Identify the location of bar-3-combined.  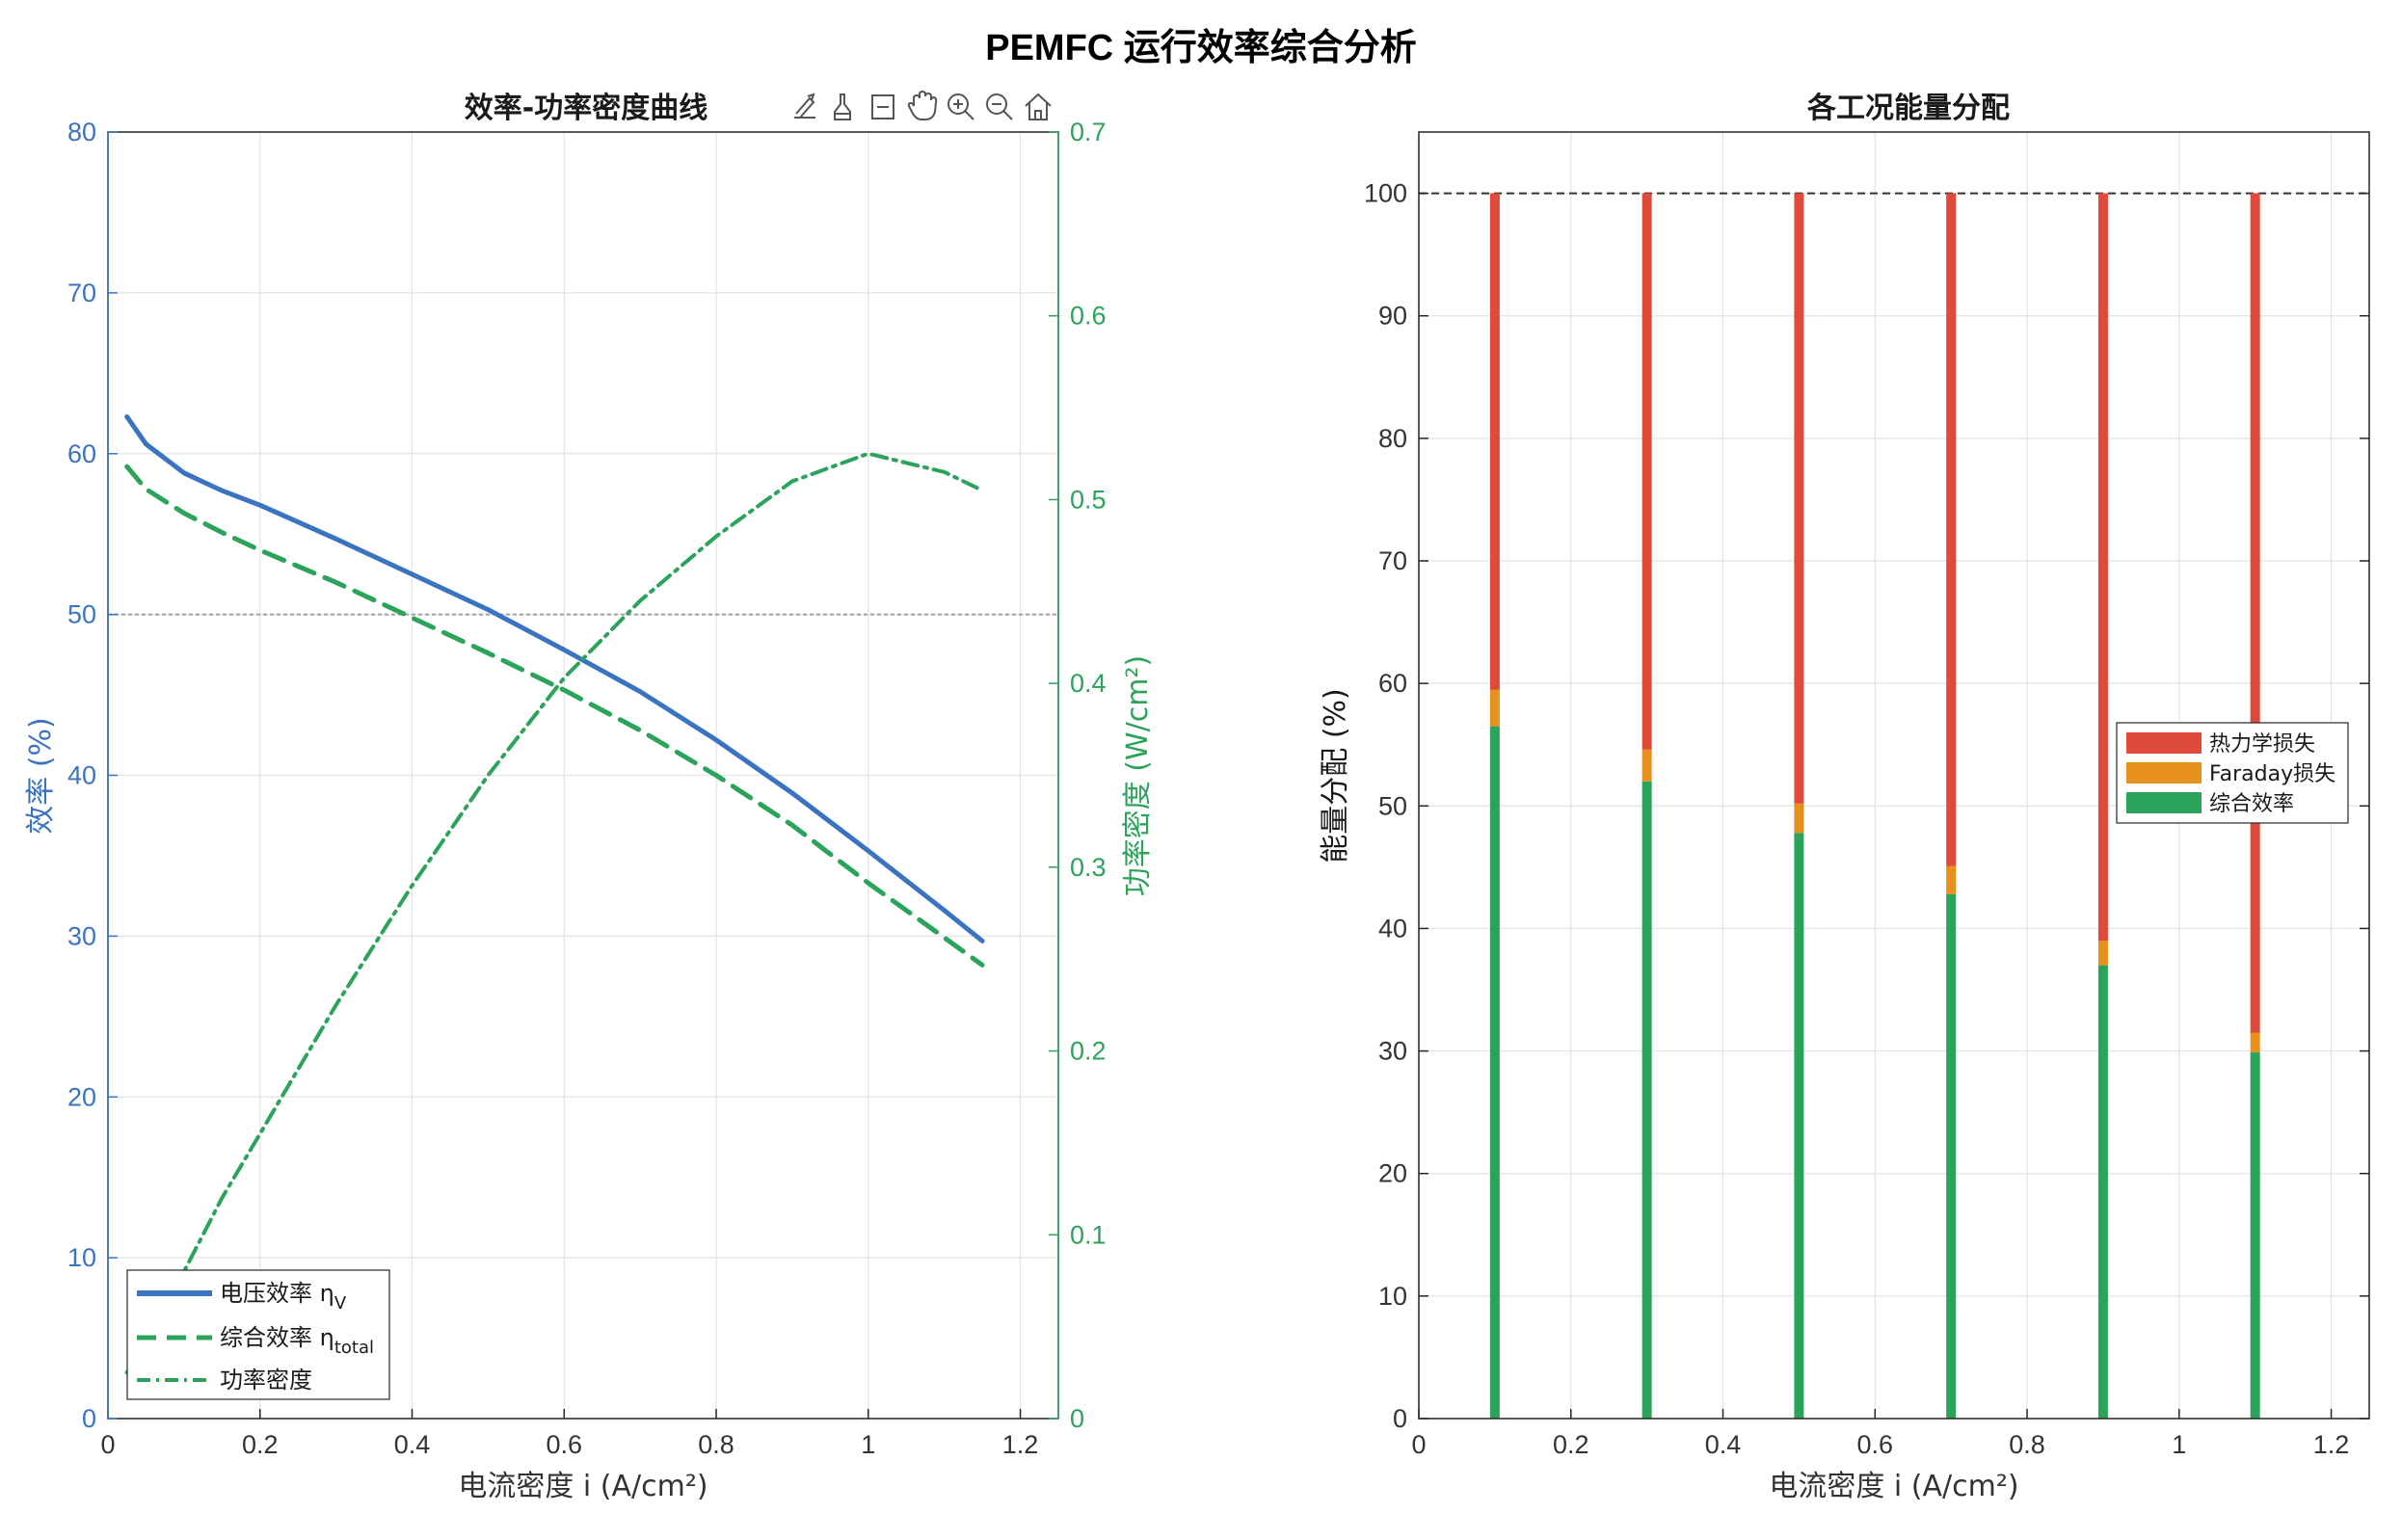
(1952, 1156).